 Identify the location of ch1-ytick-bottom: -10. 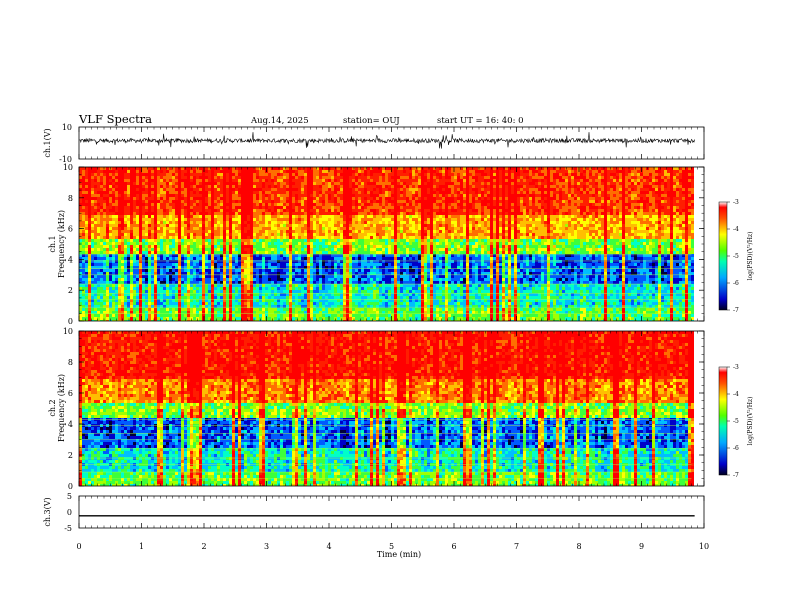
(65, 159).